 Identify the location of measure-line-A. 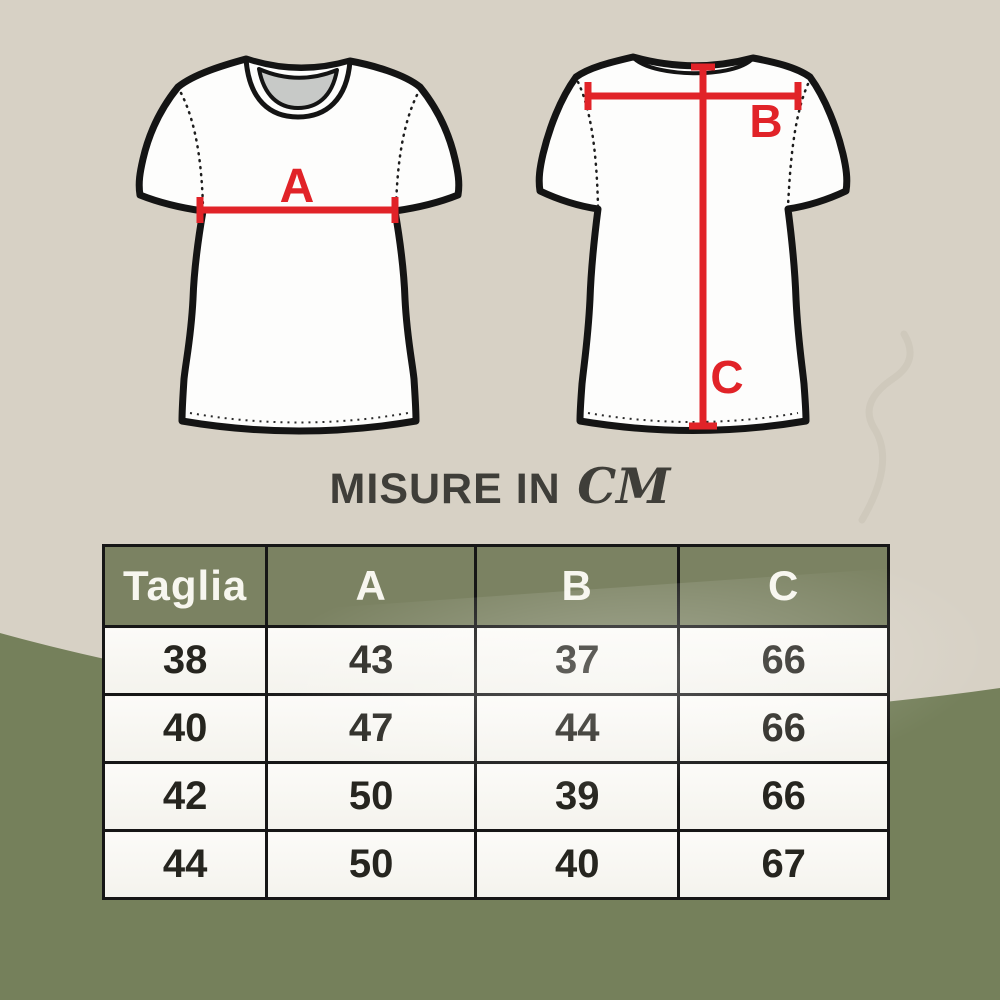
(297, 210).